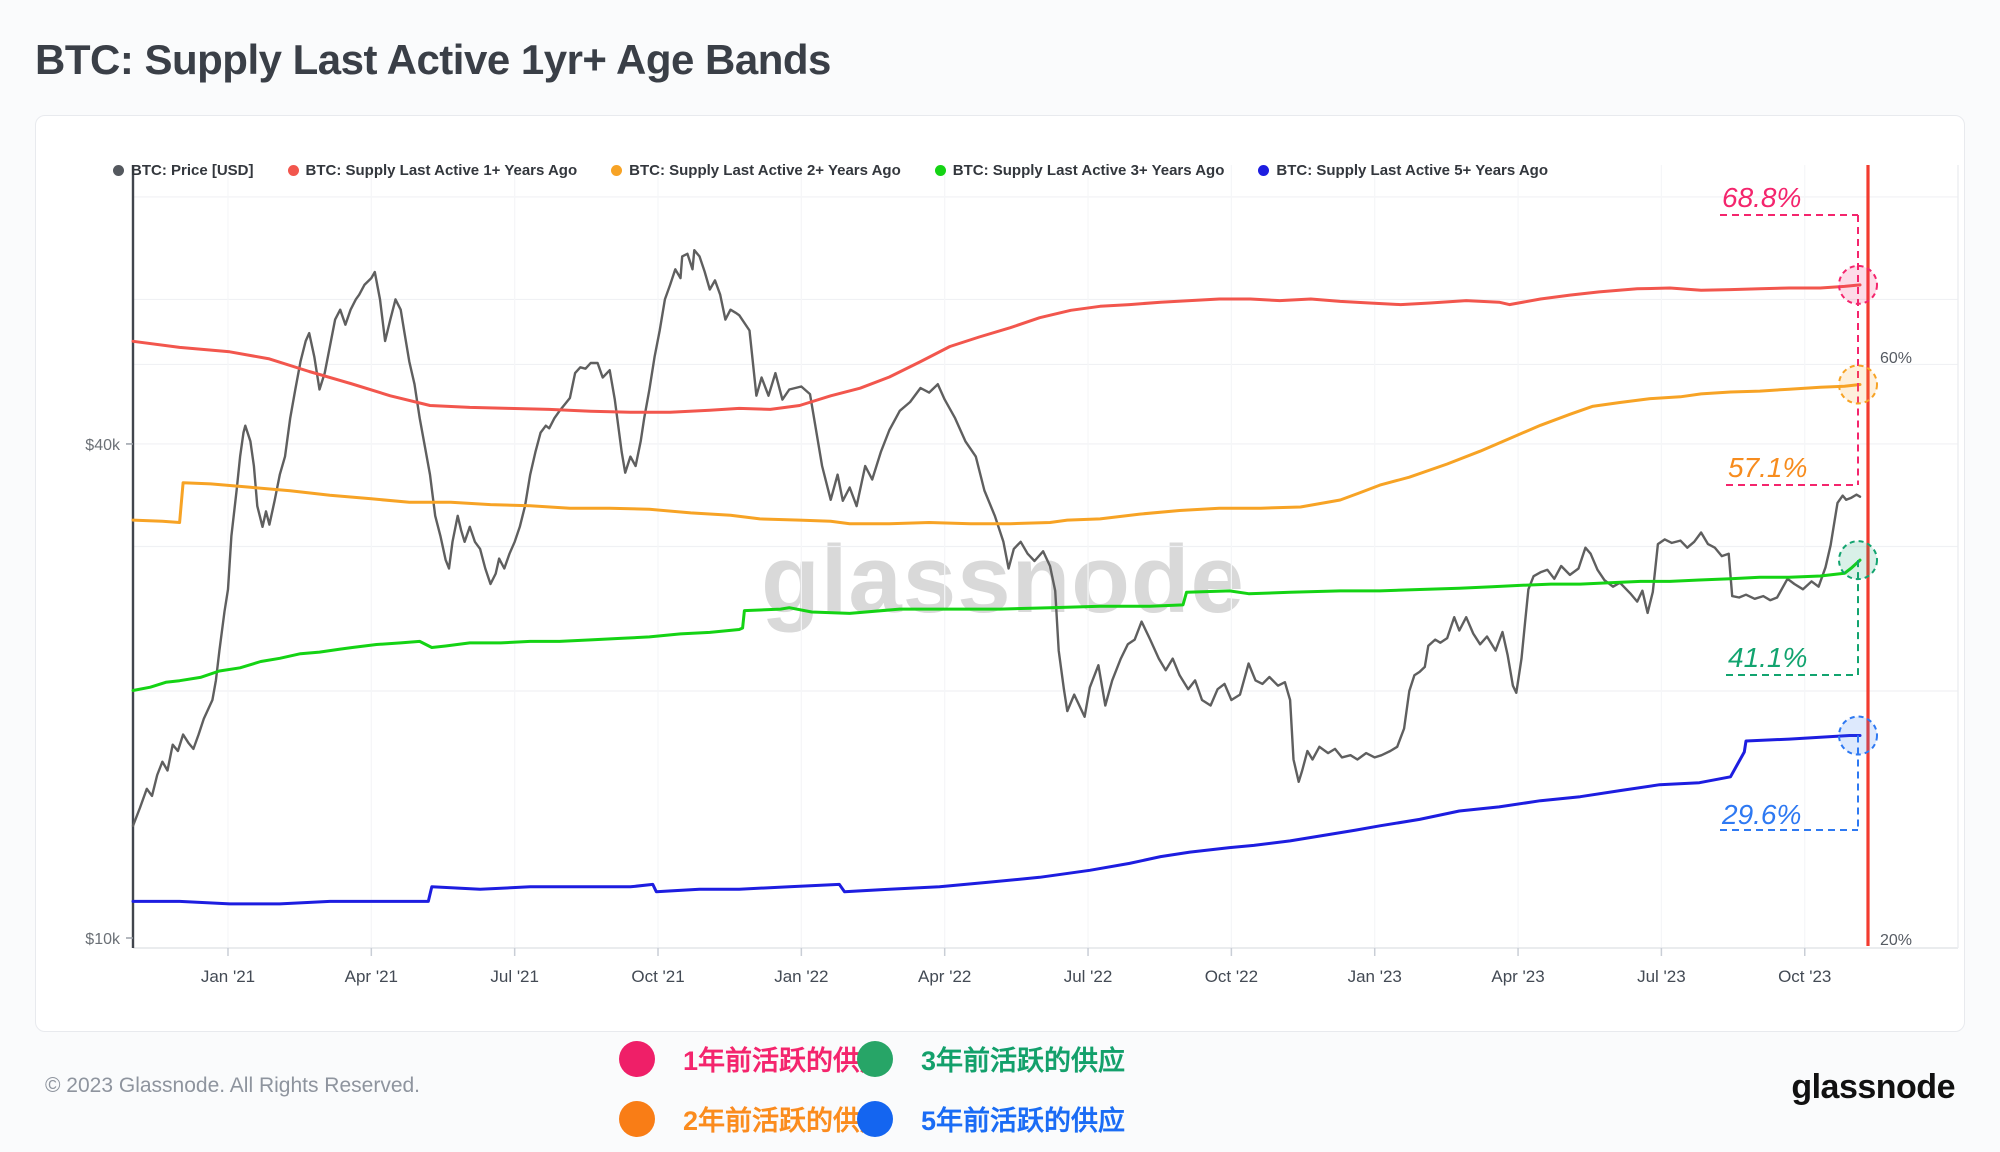 The image size is (2000, 1152). I want to click on percent-axis-label: 20%, so click(1896, 940).